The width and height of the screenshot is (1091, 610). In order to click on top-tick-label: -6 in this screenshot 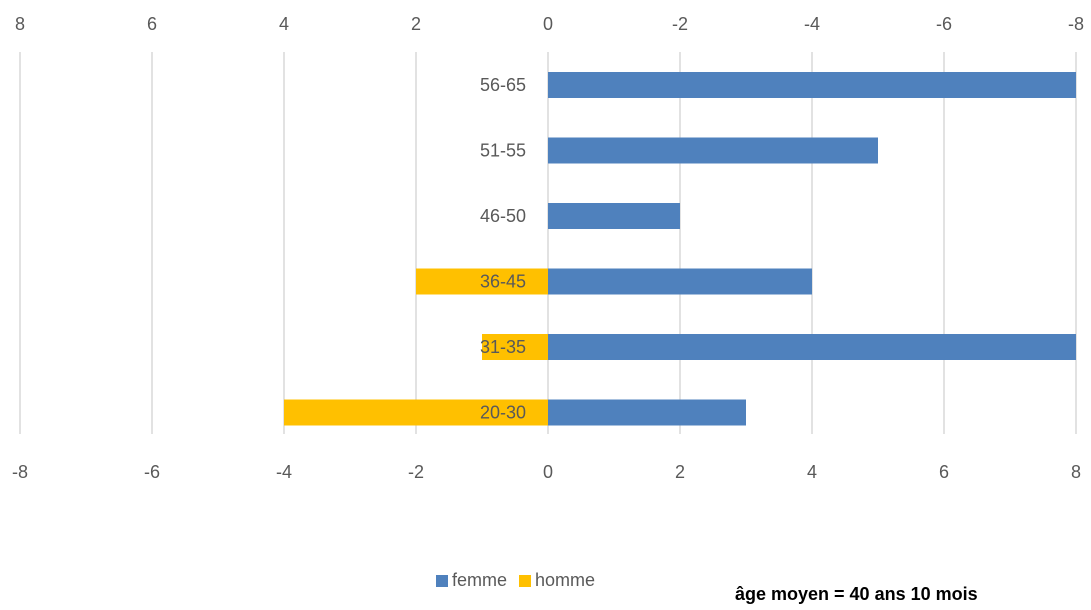, I will do `click(944, 24)`.